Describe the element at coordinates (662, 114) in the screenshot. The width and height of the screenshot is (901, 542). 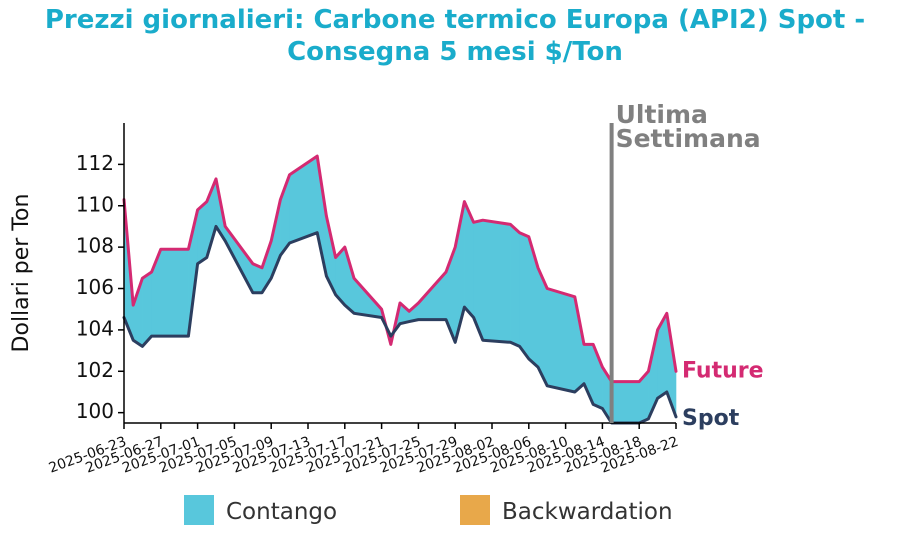
I see `last-week-annotation-line1: Ultima` at that location.